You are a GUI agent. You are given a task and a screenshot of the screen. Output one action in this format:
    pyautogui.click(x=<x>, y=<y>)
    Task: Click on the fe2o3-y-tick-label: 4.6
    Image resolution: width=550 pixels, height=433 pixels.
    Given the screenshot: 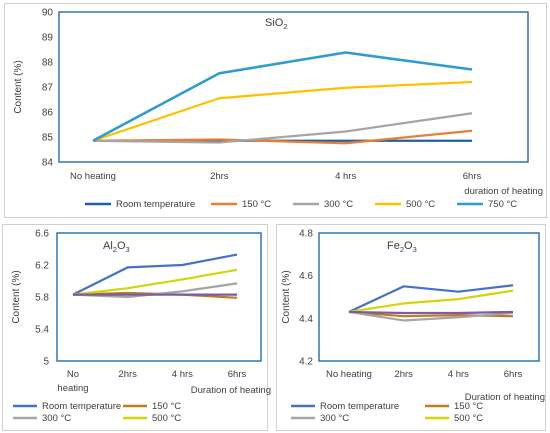 What is the action you would take?
    pyautogui.click(x=306, y=276)
    